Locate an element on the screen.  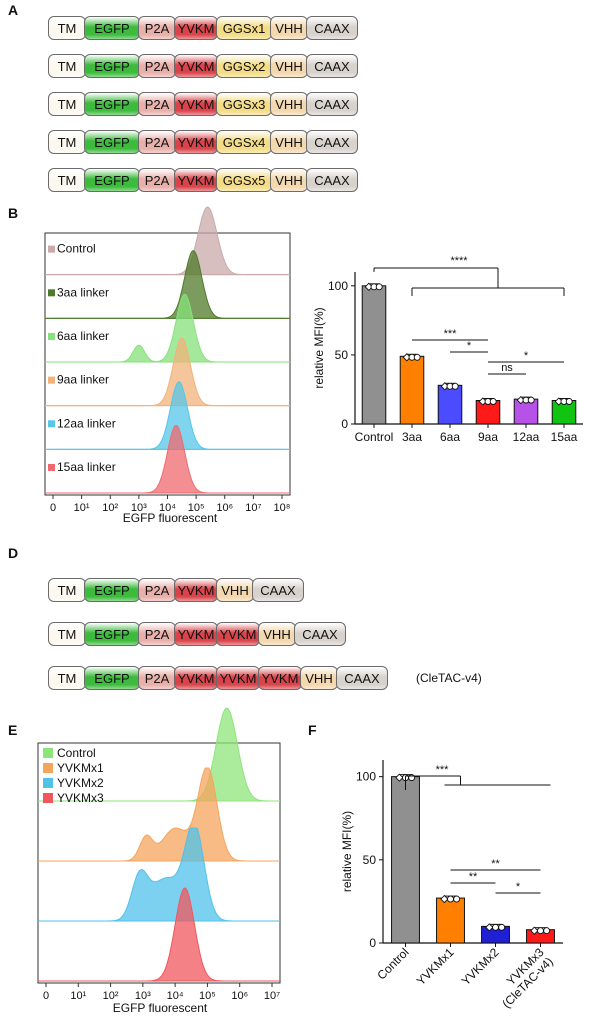
x-tick-label-line: YVKMx1 is located at coordinates (435, 966).